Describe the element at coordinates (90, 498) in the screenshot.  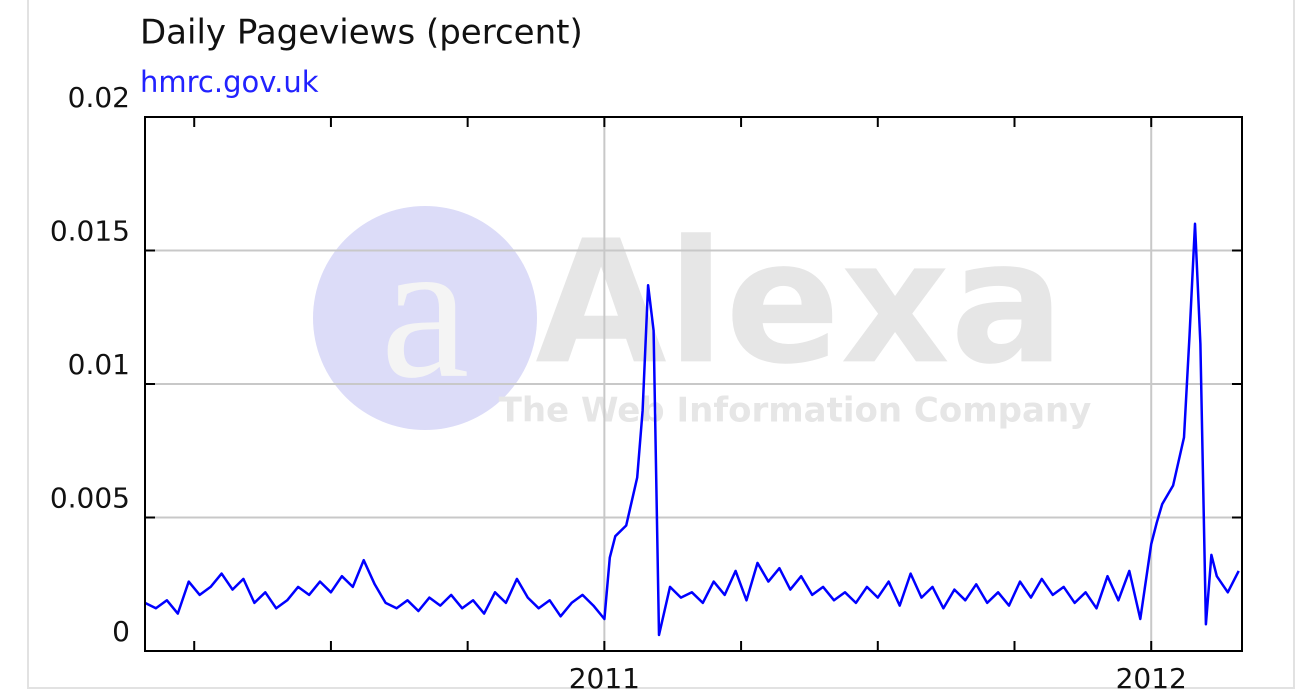
I see `y-tick-label: 0.005` at that location.